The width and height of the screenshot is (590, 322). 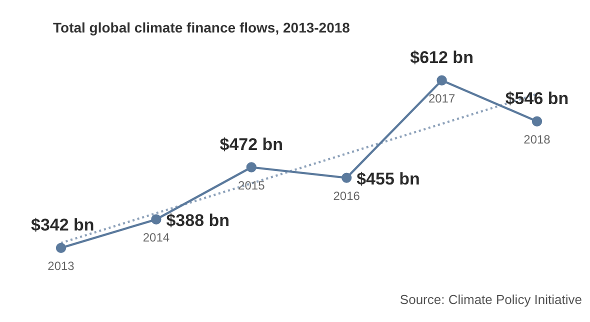 What do you see at coordinates (537, 98) in the screenshot?
I see `data-label: $546 bn` at bounding box center [537, 98].